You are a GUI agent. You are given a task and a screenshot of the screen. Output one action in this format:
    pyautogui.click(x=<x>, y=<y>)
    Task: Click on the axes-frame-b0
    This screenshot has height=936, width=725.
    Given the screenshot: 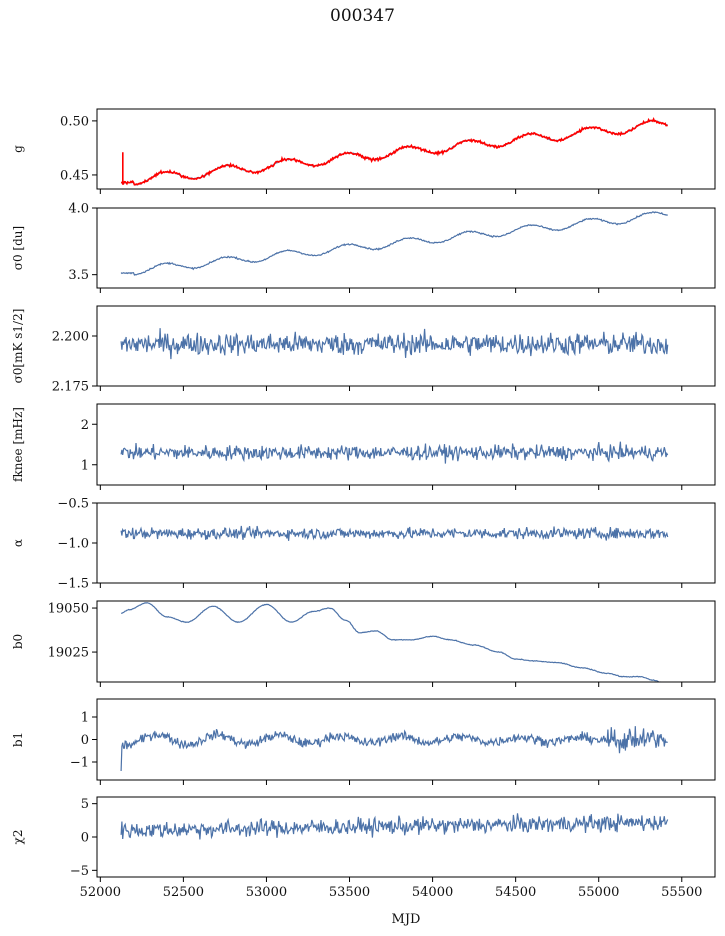 What is the action you would take?
    pyautogui.click(x=406, y=641)
    